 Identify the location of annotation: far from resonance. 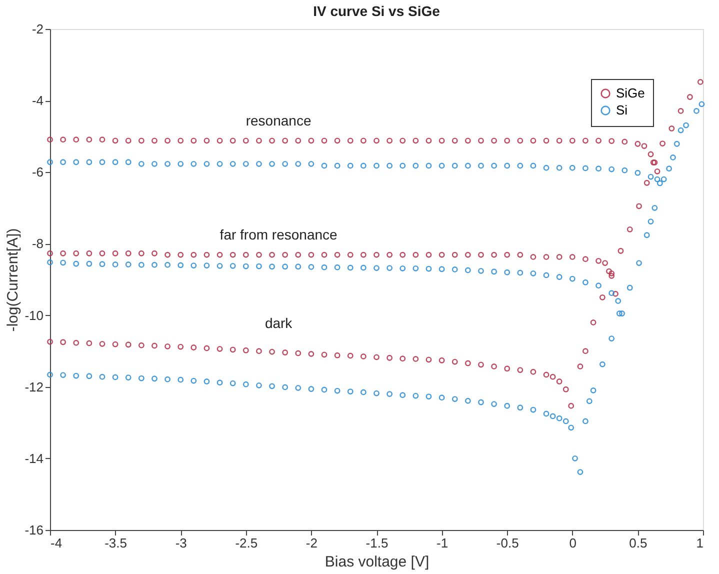
(279, 234).